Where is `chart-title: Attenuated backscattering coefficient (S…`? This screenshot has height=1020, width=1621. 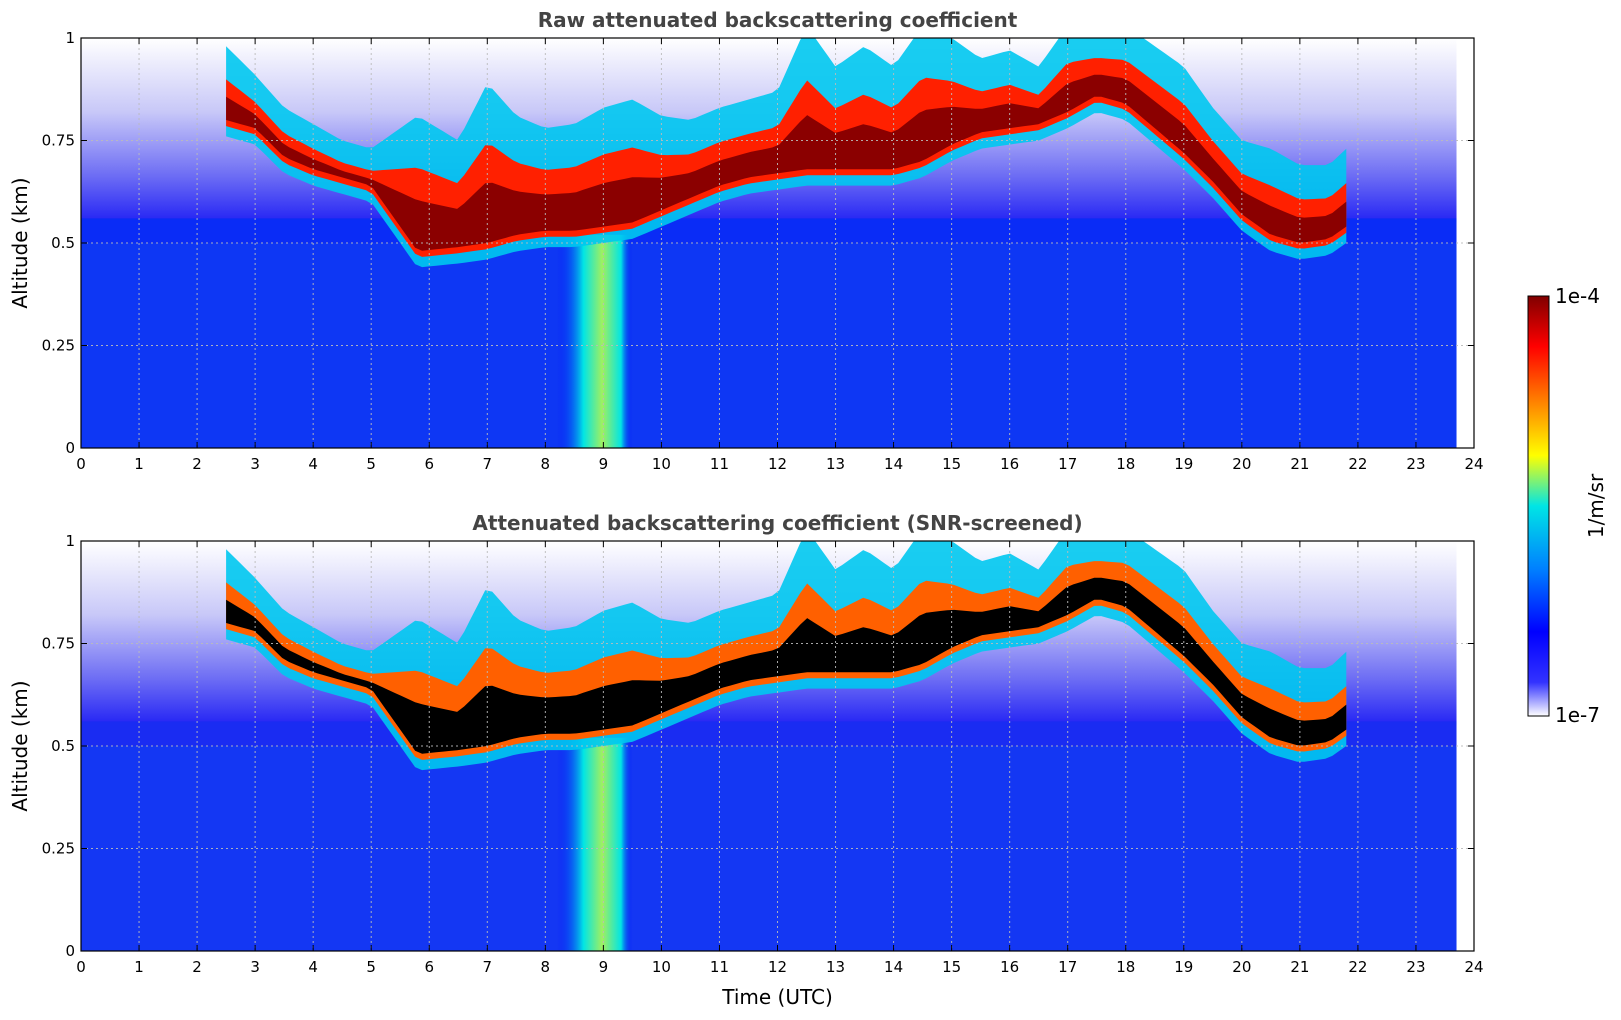
chart-title: Attenuated backscattering coefficient (S… is located at coordinates (777, 523).